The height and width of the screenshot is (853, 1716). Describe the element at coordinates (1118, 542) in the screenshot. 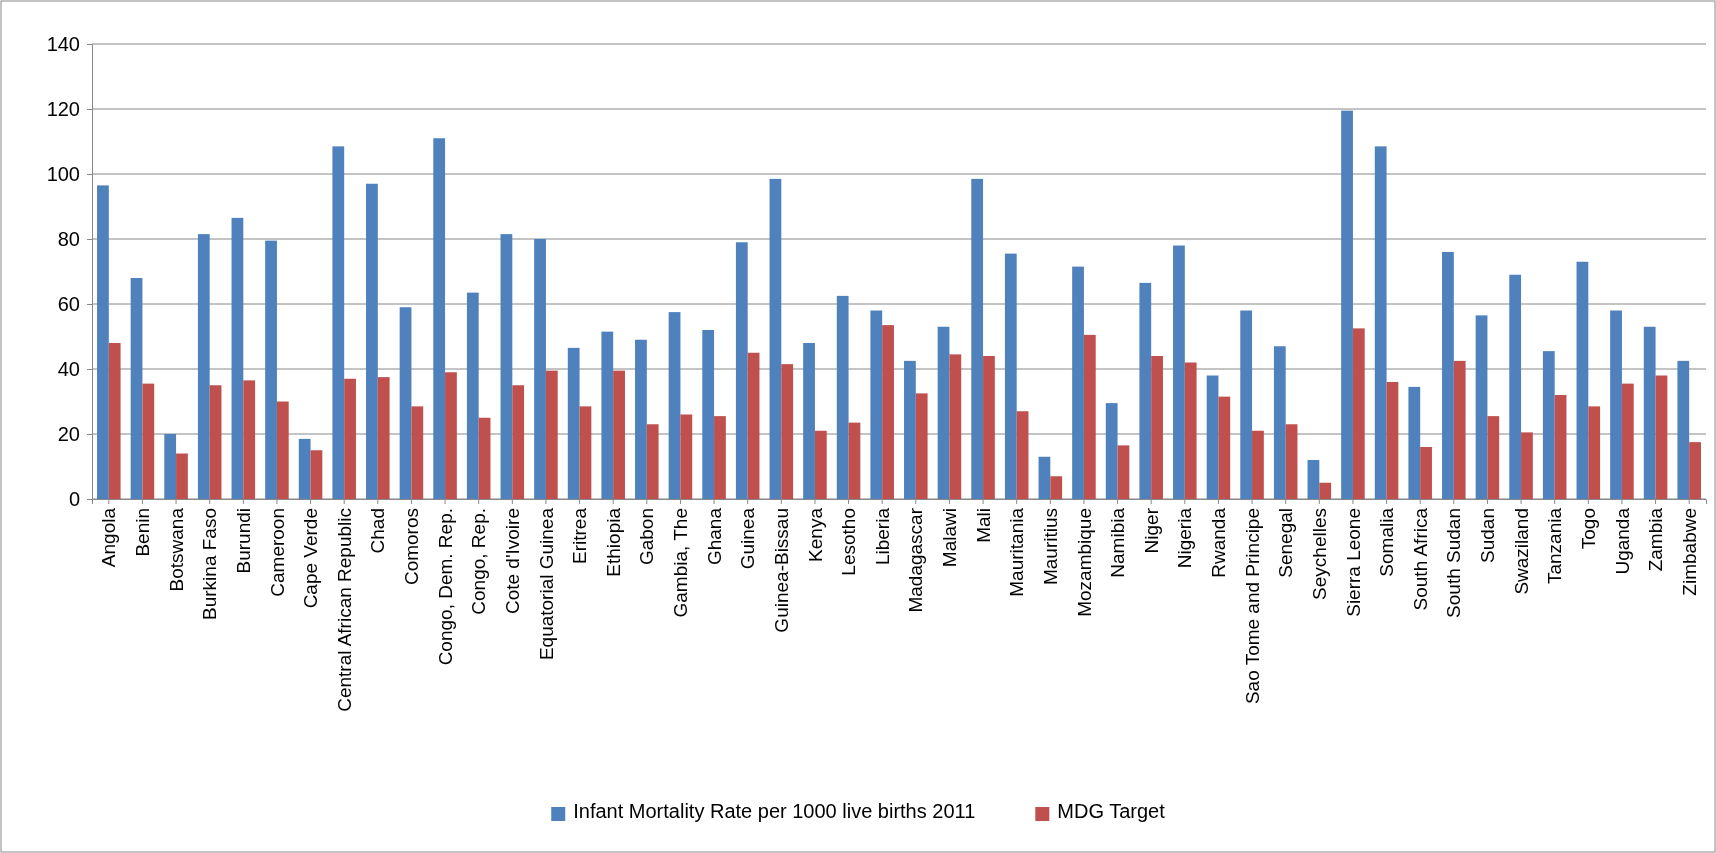

I see `x-tick-label: Namibia` at that location.